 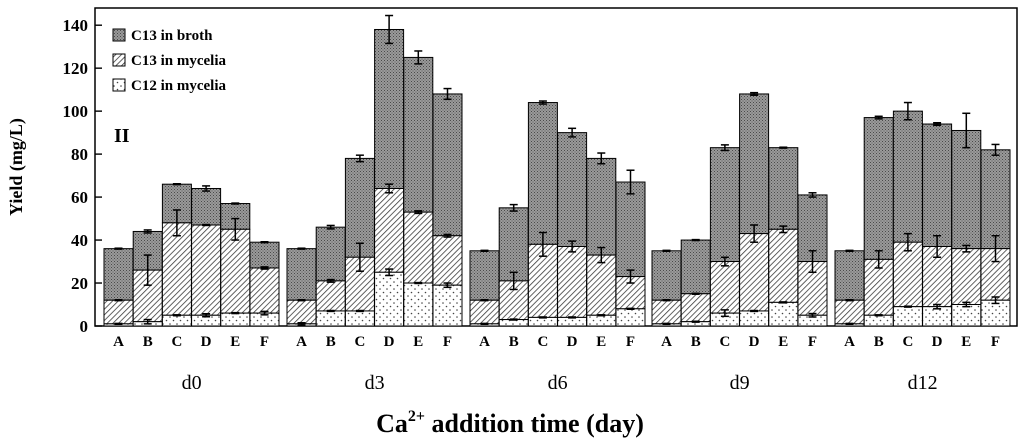 I want to click on y-tick-label: 0, so click(x=84, y=326).